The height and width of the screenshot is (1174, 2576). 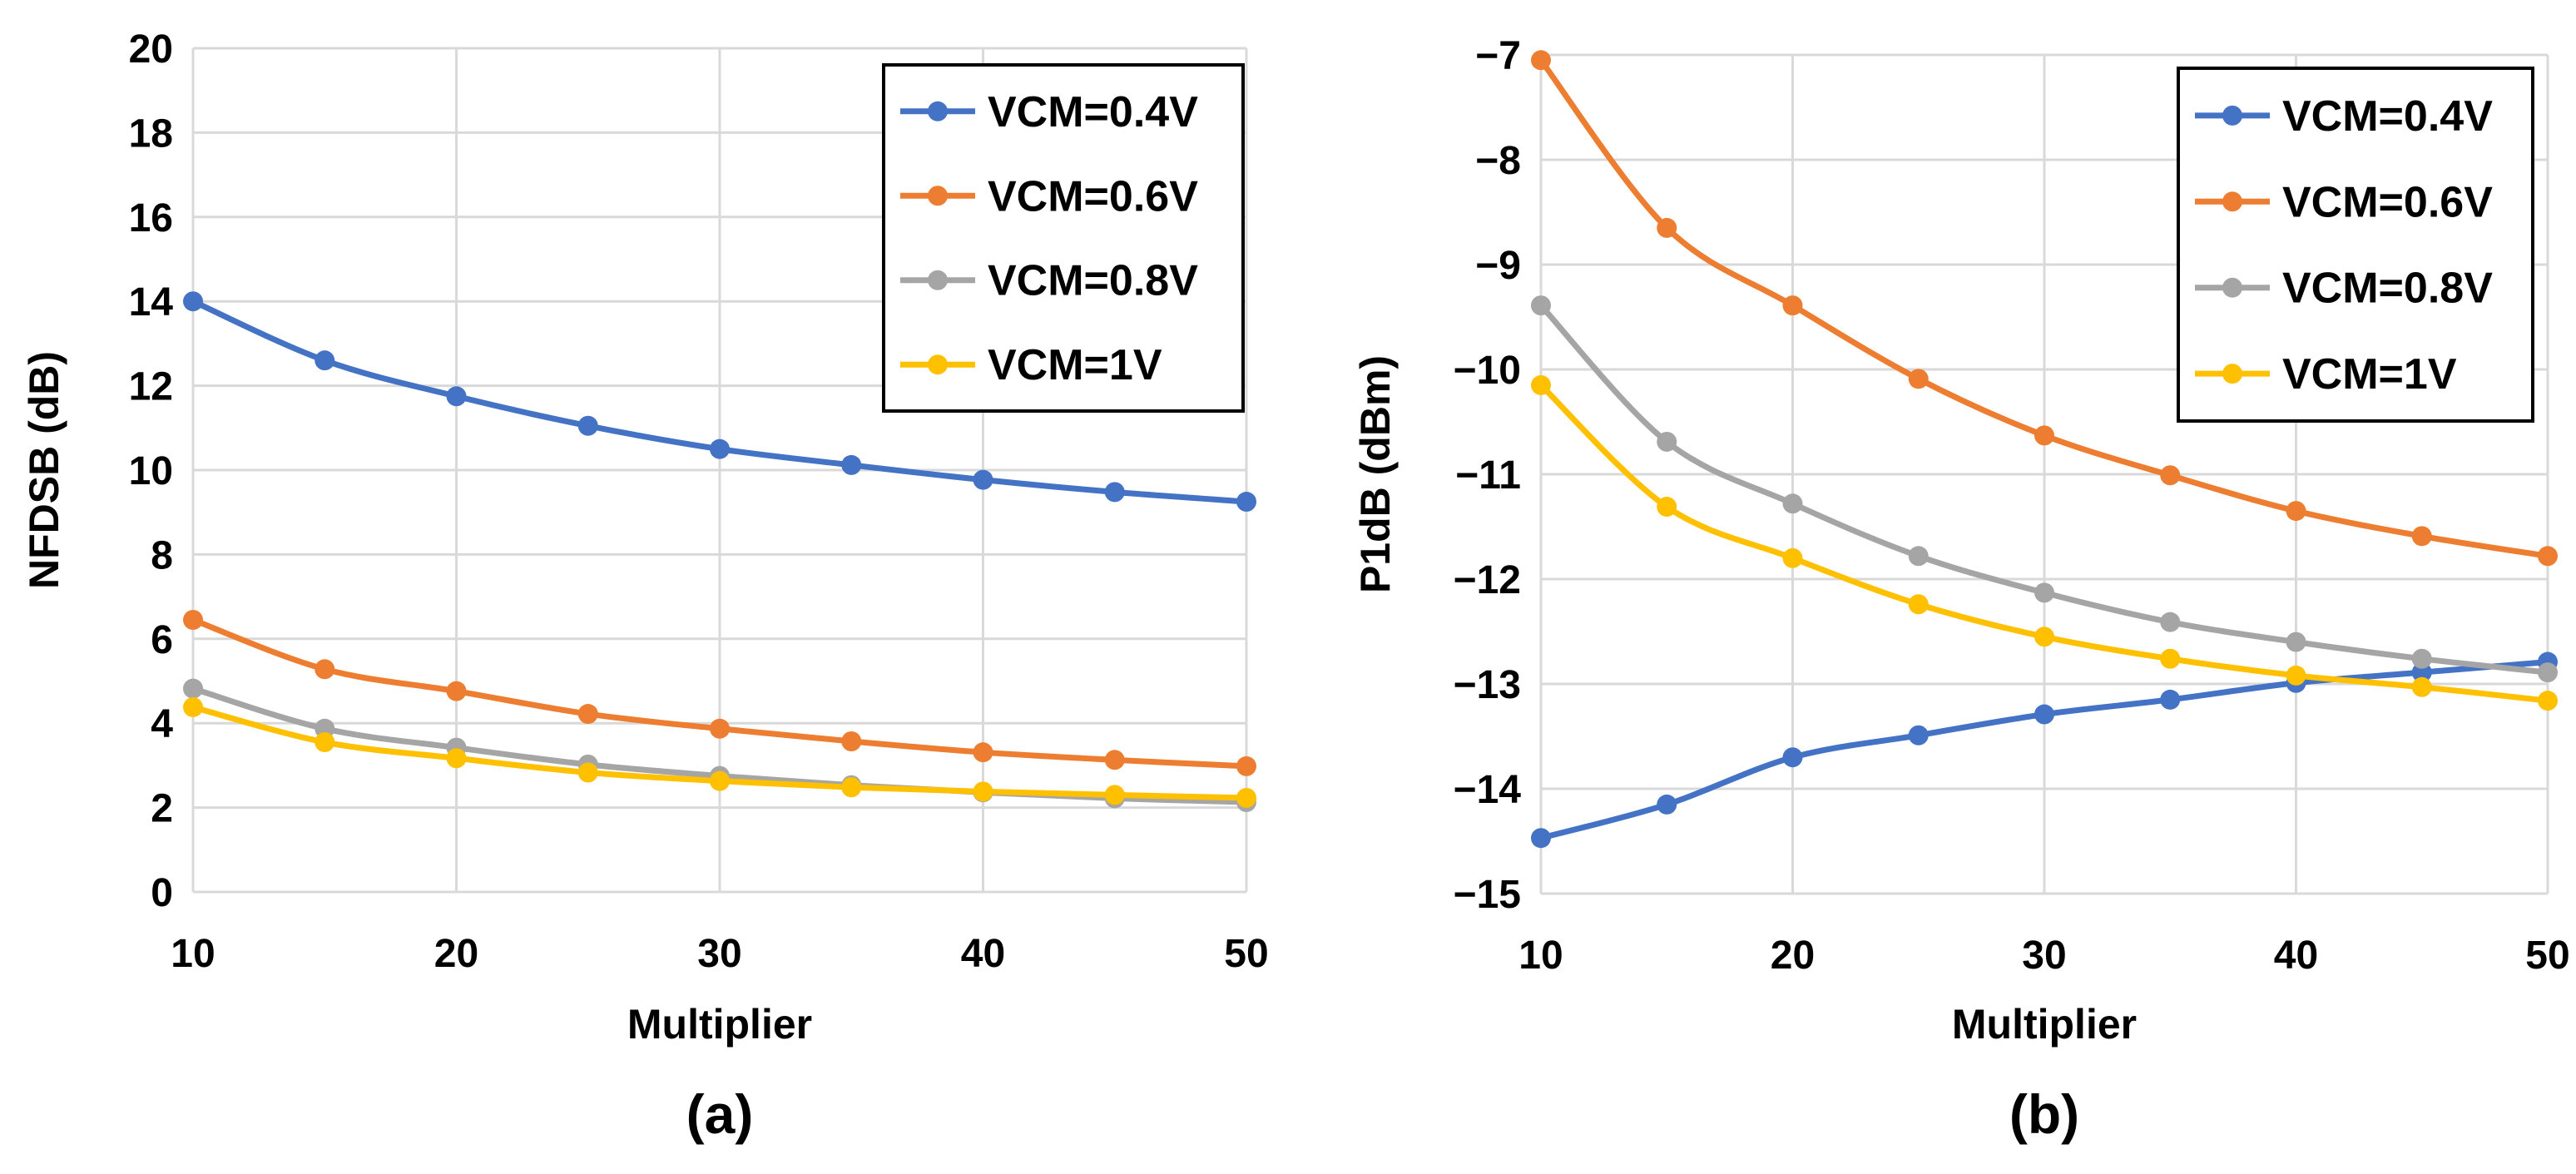 I want to click on y-axis-title: NFDSB (dB), so click(x=44, y=470).